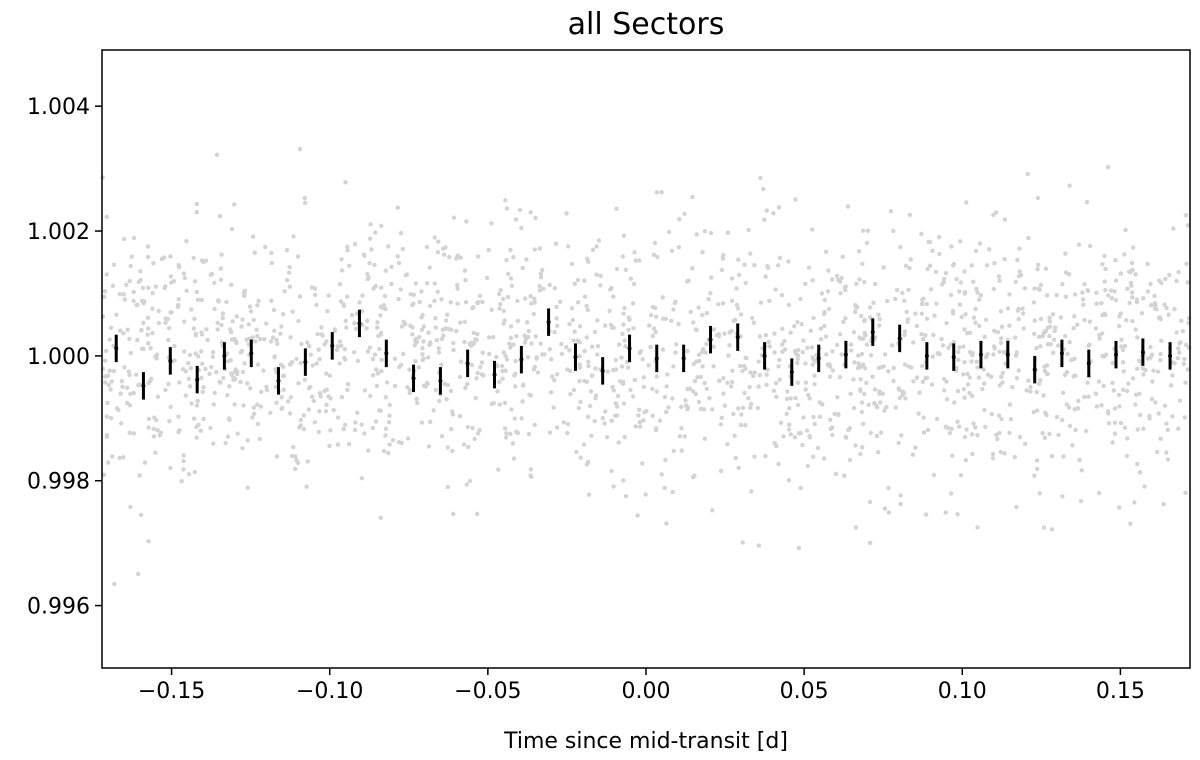  I want to click on y-tick-label: 0.998, so click(58, 482).